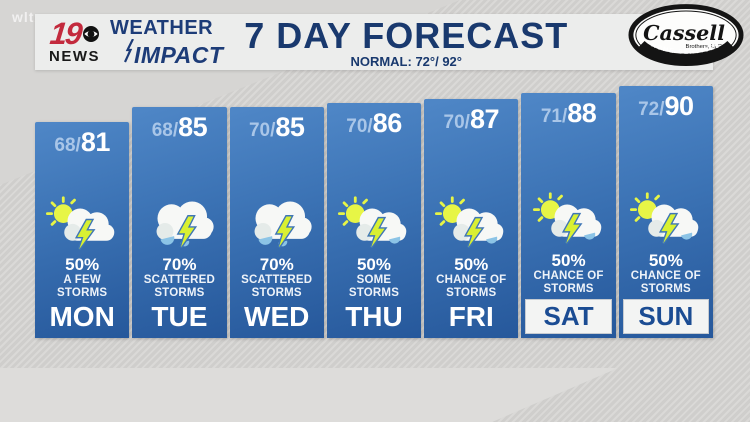 Image resolution: width=750 pixels, height=422 pixels. Describe the element at coordinates (665, 316) in the screenshot. I see `day-label: SUN` at that location.